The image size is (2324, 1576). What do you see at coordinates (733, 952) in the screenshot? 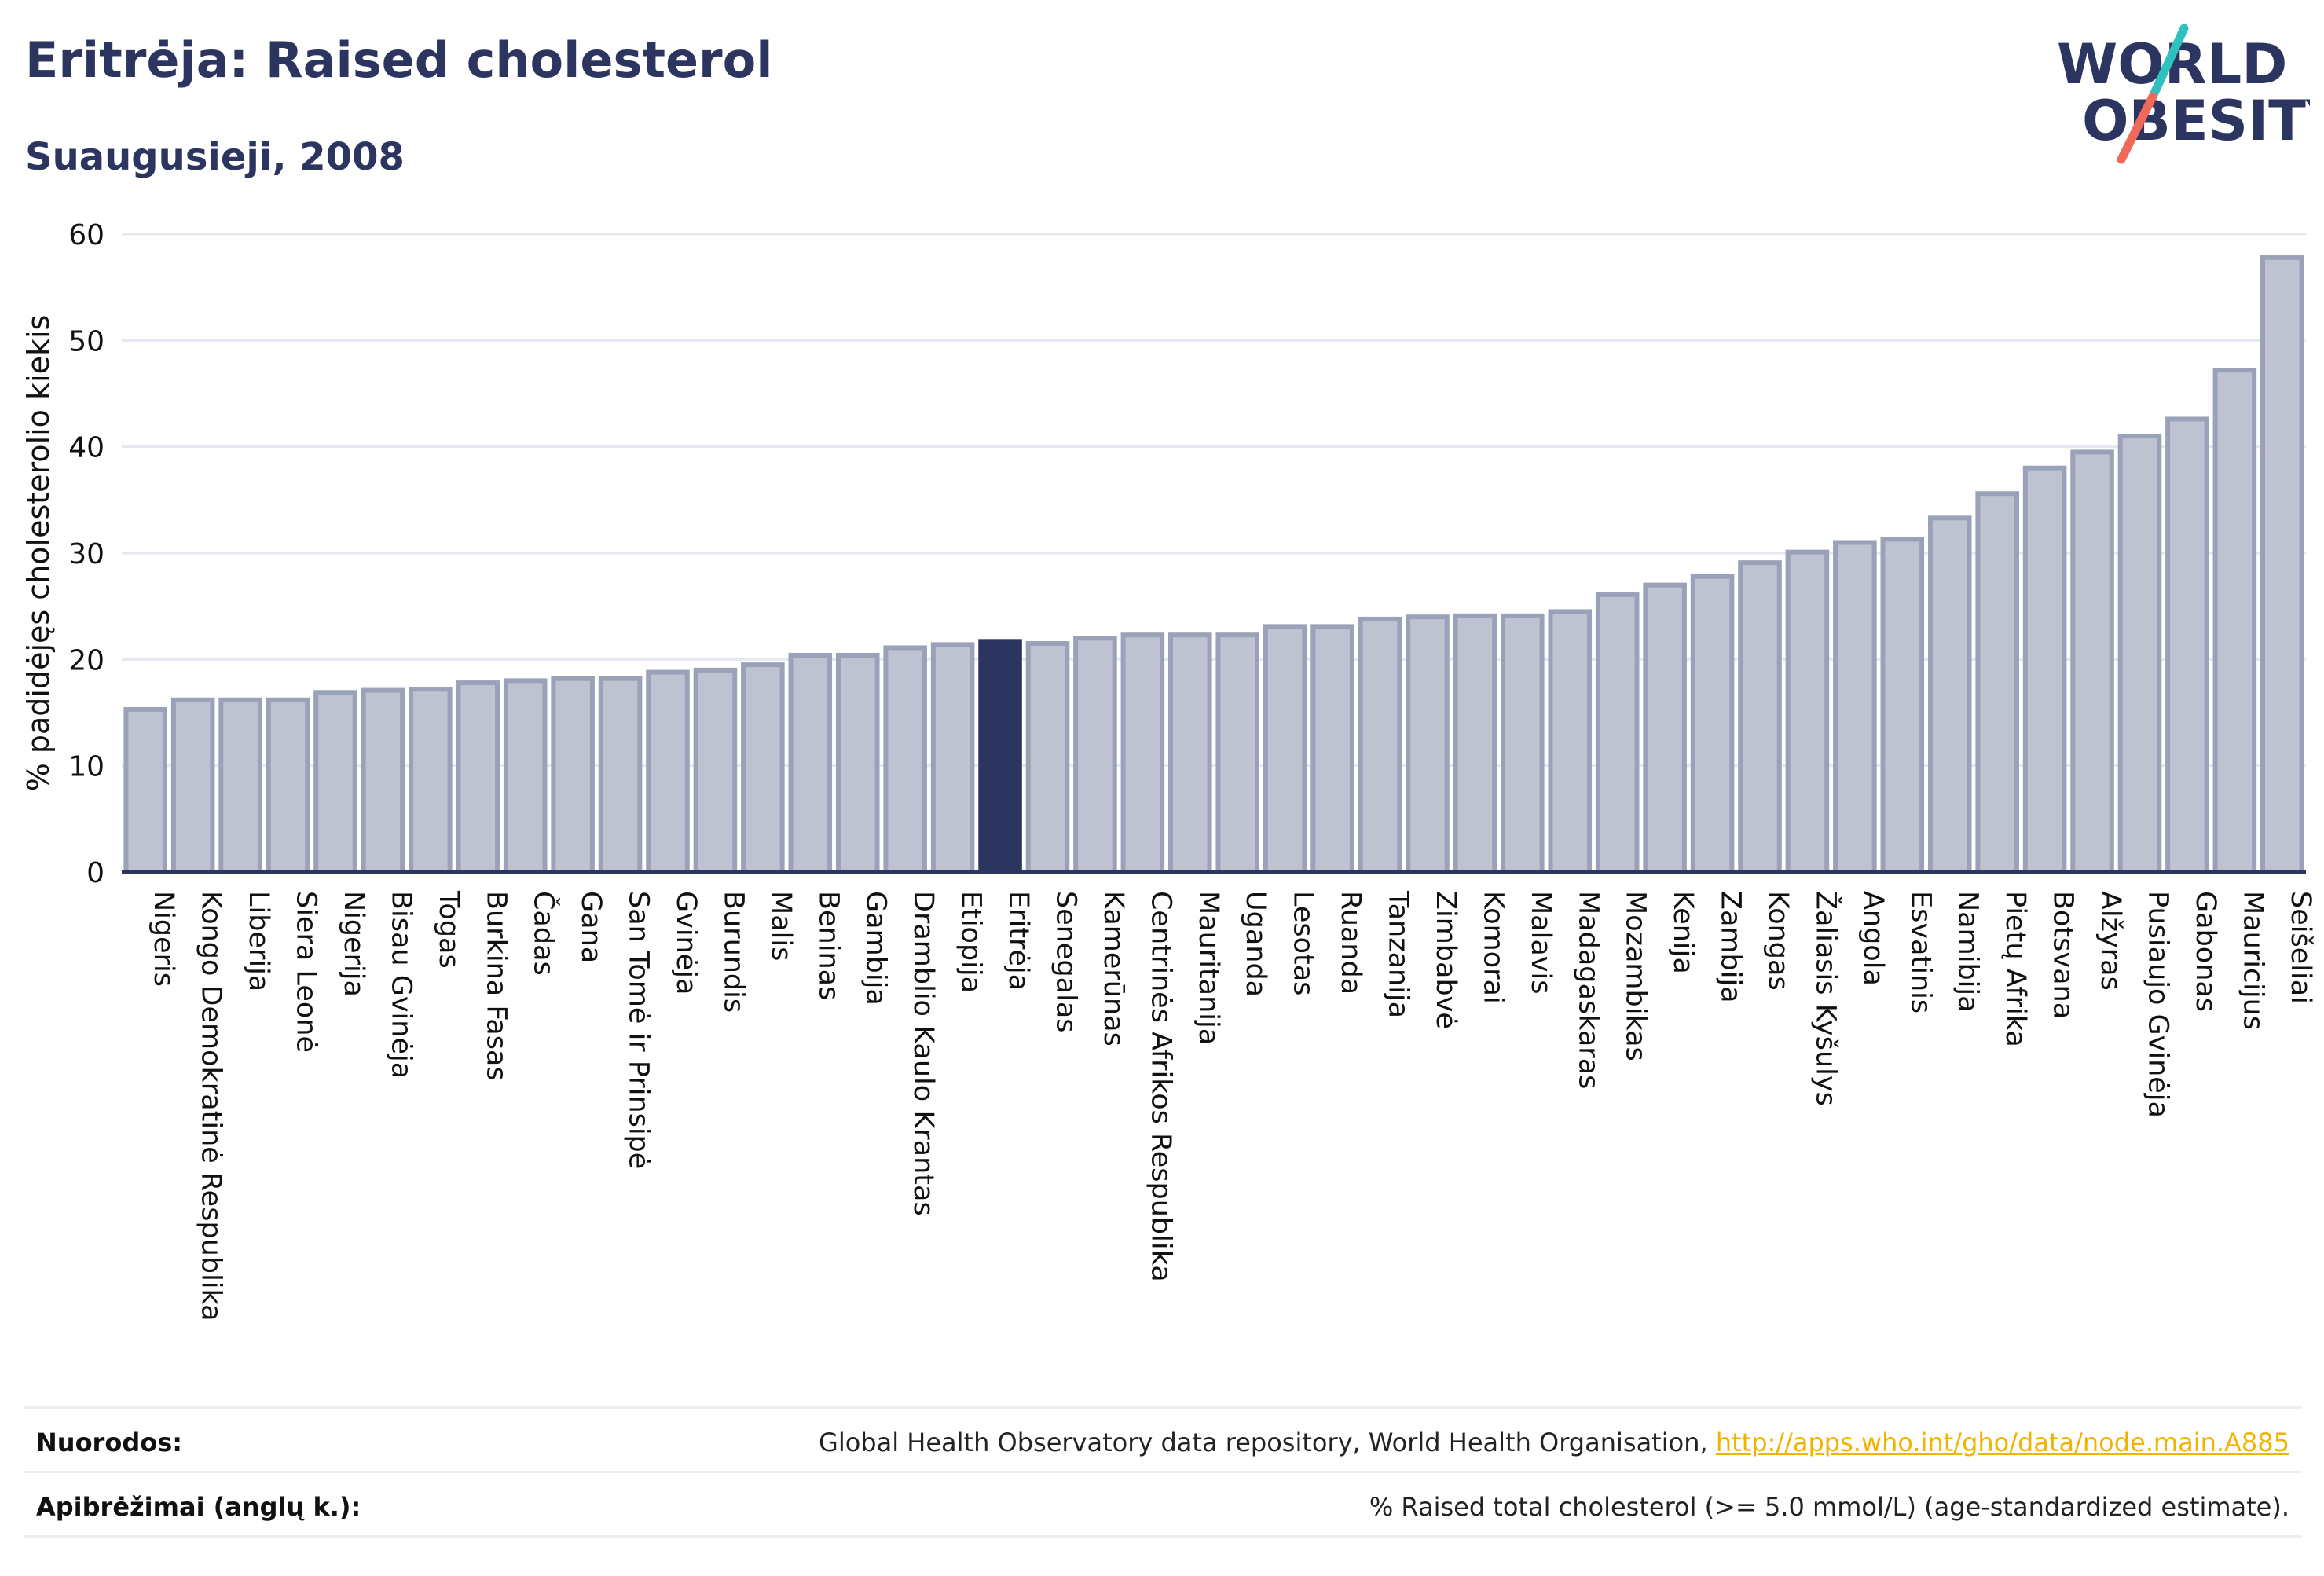
I see `x-tick-label: Burundis` at bounding box center [733, 952].